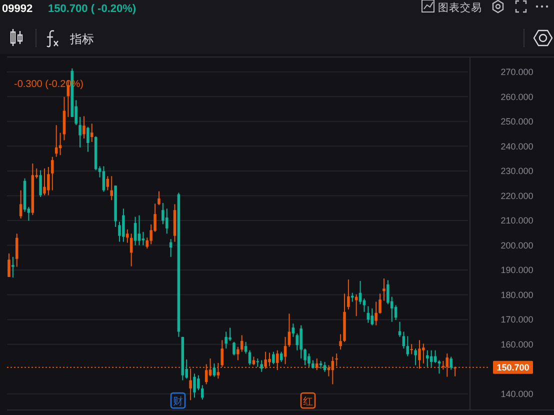 The image size is (554, 415). What do you see at coordinates (308, 402) in the screenshot?
I see `annotation: 红` at bounding box center [308, 402].